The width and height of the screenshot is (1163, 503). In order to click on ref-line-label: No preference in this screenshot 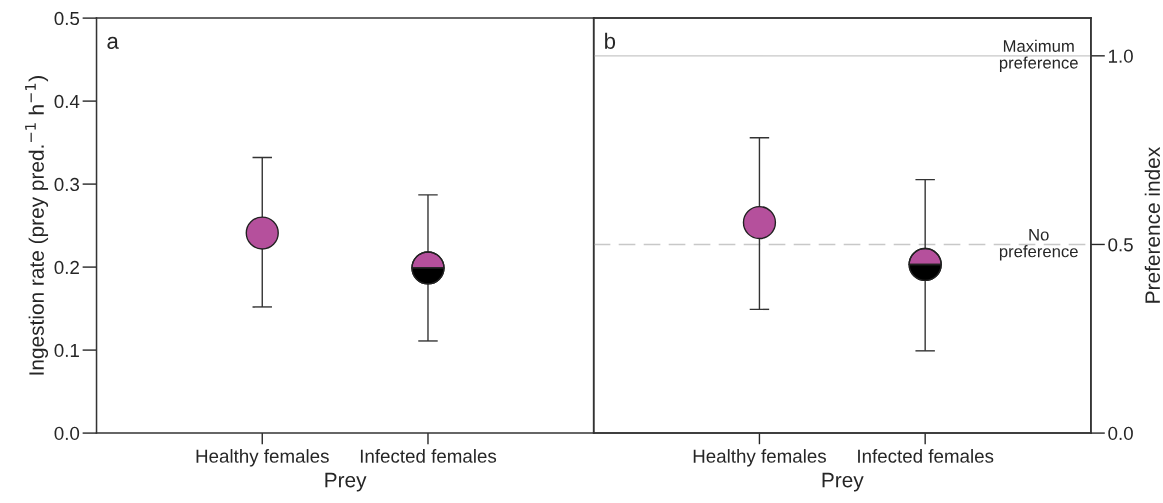, I will do `click(1038, 244)`.